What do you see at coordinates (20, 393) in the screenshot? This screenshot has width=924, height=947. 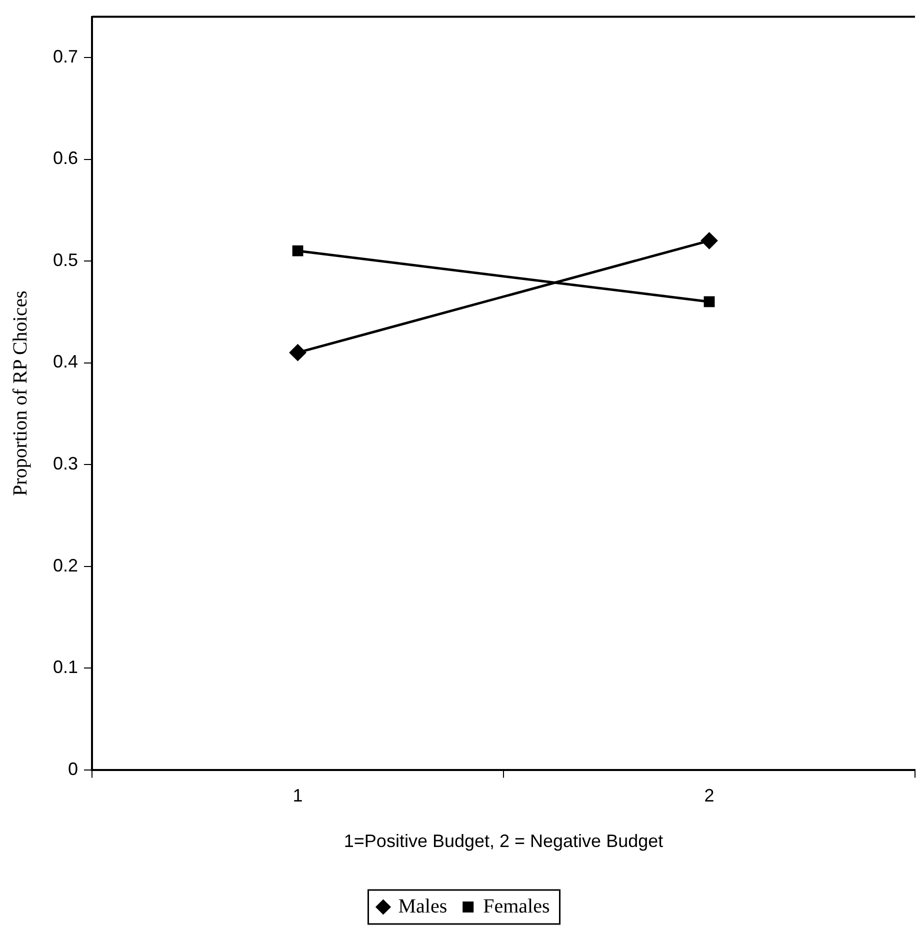 I see `y-axis-title: Proportion of RP Choices` at bounding box center [20, 393].